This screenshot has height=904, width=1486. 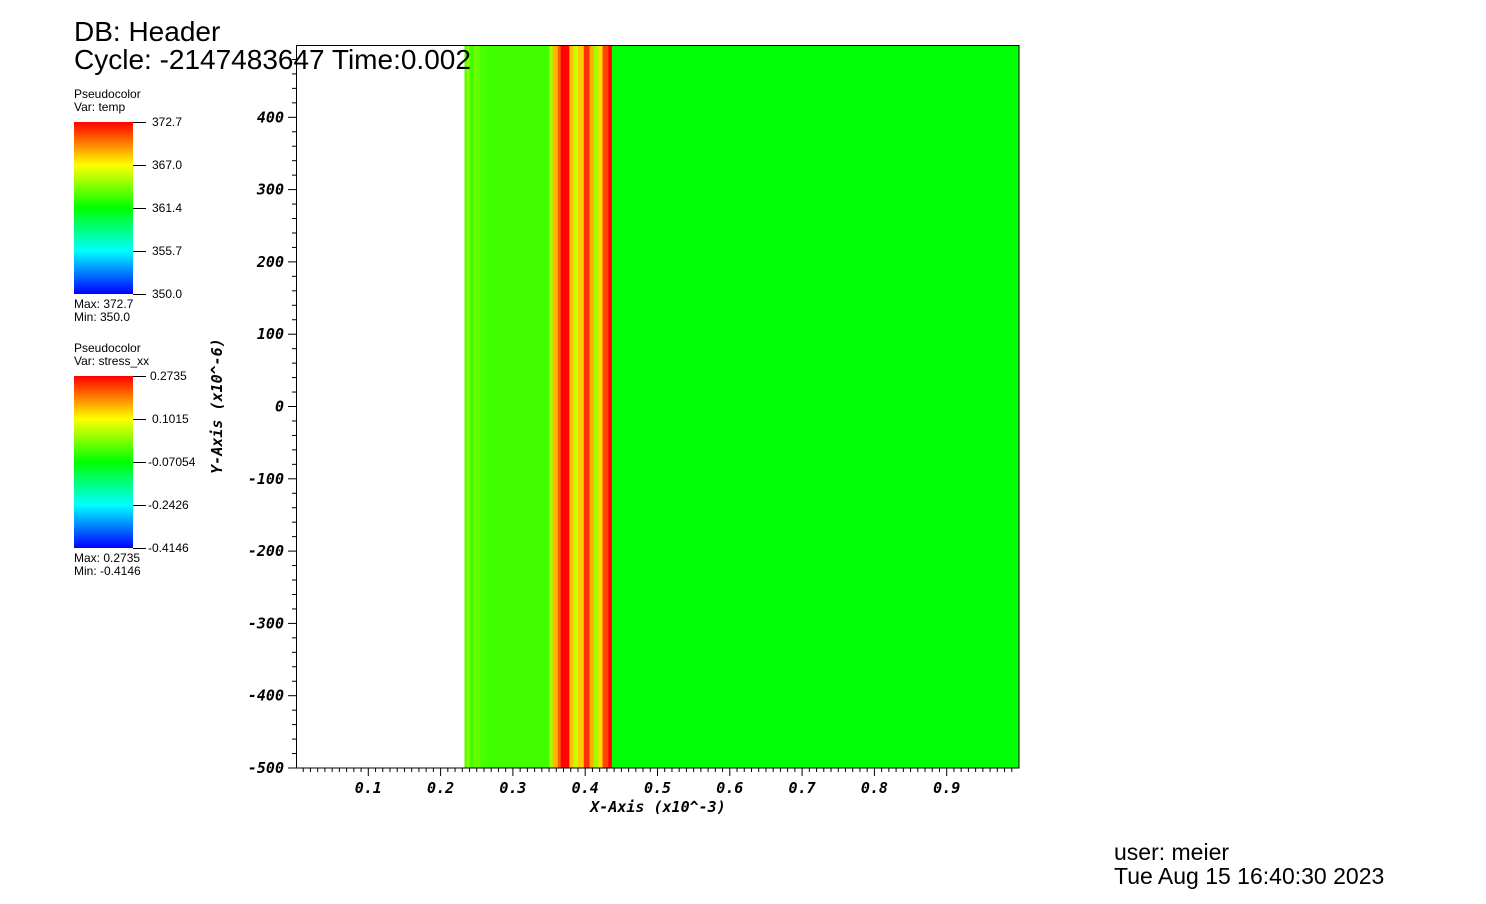 I want to click on x-tick-label: 0.2, so click(x=440, y=788).